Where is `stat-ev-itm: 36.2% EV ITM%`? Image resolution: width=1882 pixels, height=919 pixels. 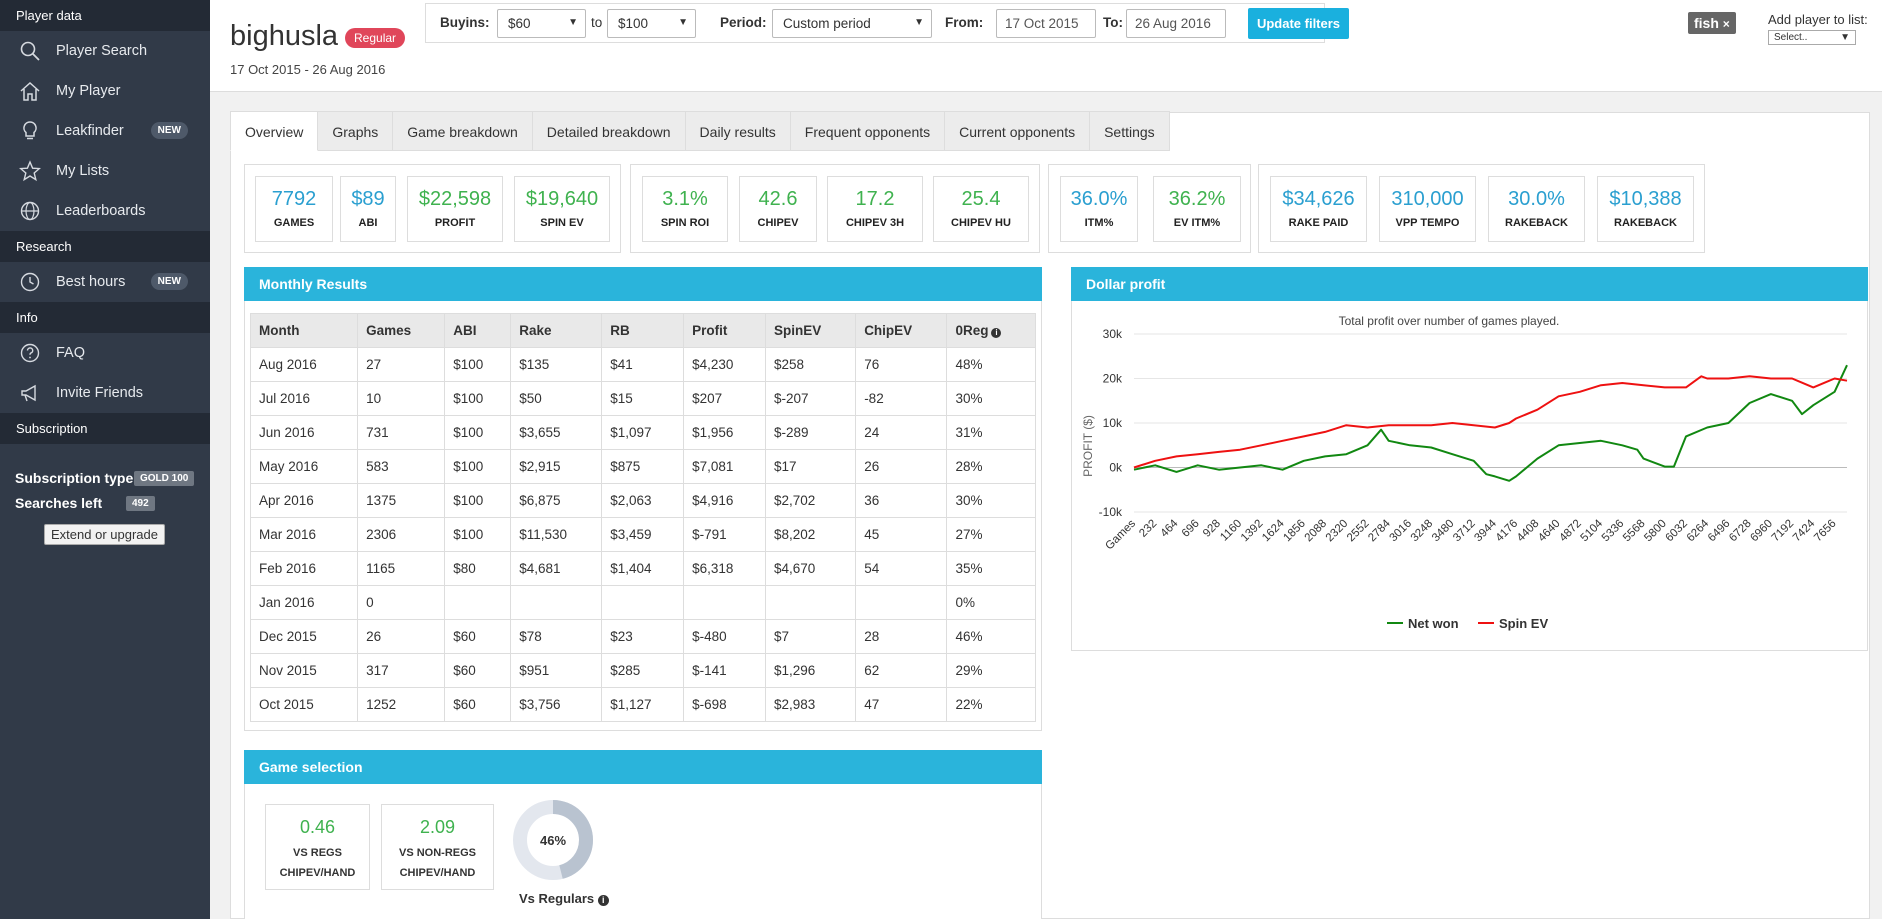
stat-ev-itm: 36.2% EV ITM% is located at coordinates (1197, 209).